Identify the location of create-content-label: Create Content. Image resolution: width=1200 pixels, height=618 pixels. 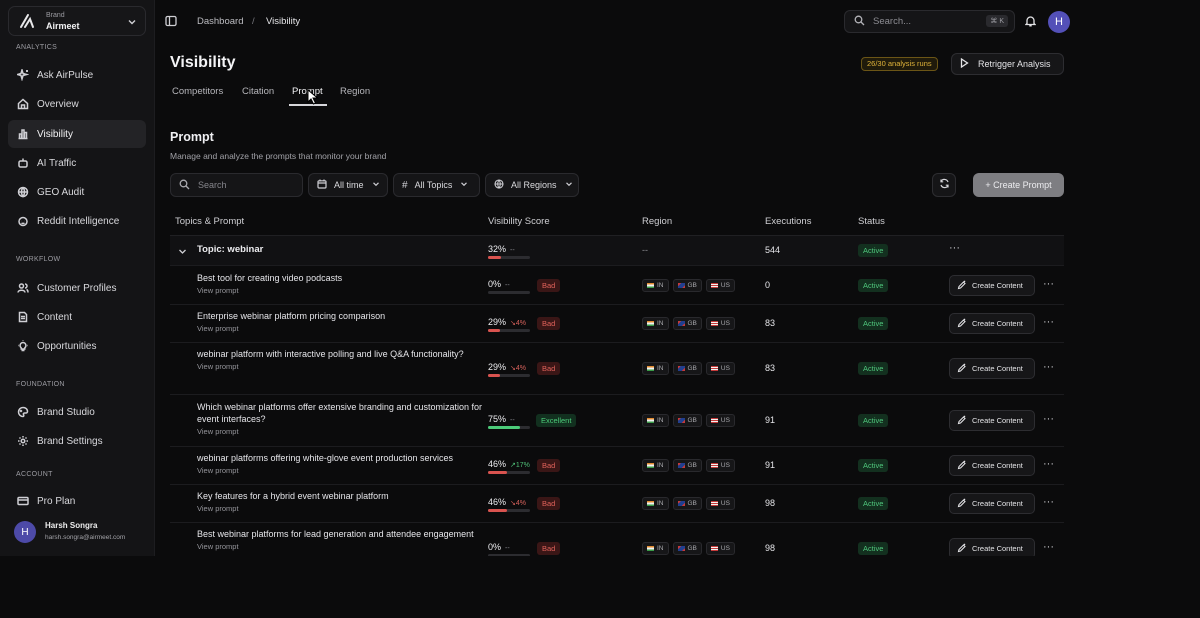
(997, 465).